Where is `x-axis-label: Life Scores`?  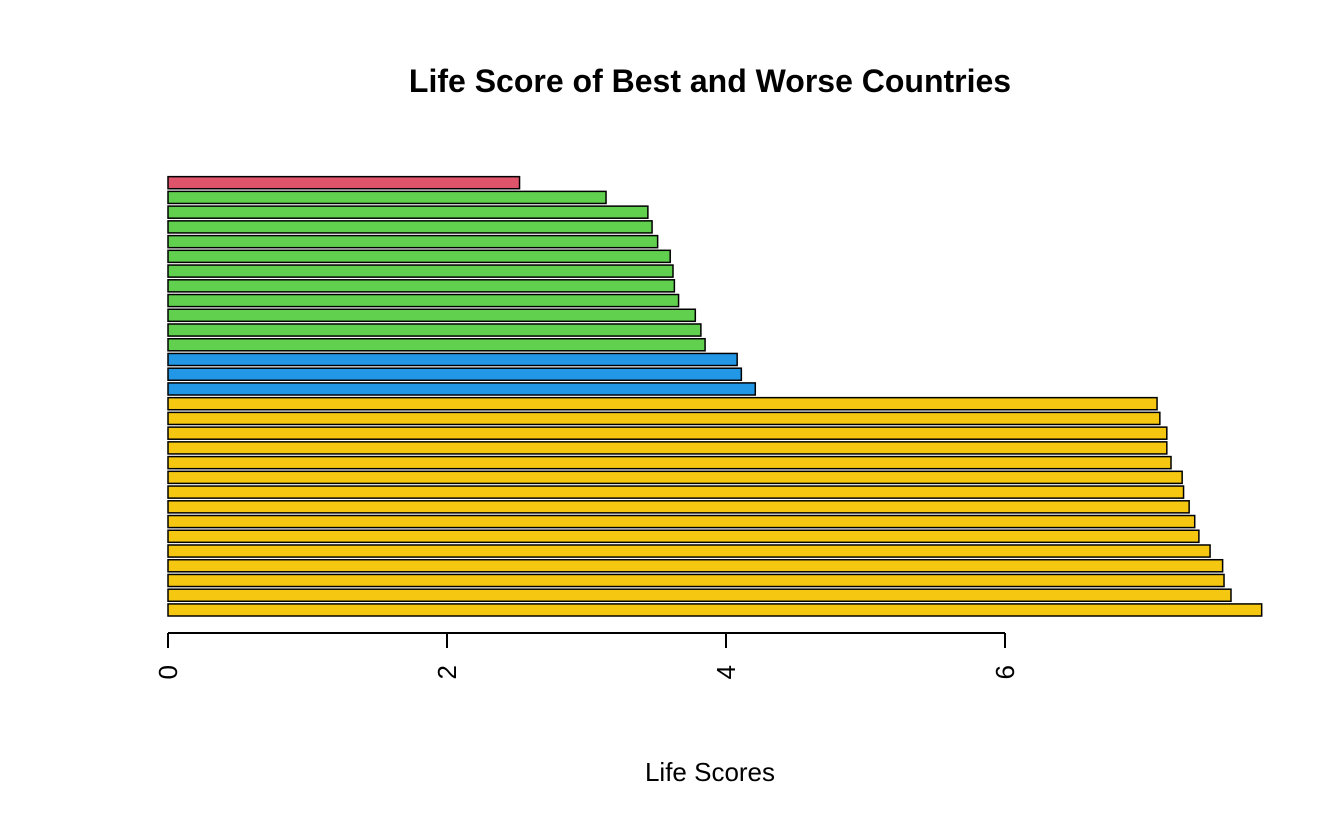 x-axis-label: Life Scores is located at coordinates (710, 772).